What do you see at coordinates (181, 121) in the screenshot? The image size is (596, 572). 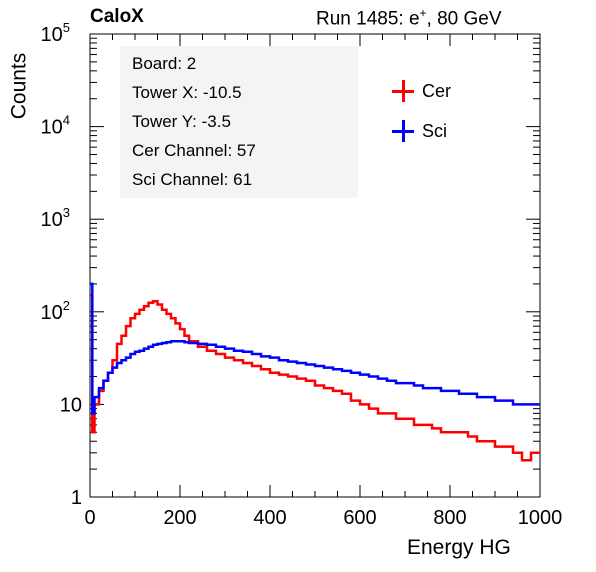 I see `info-tower-y: Tower Y: -3.5` at bounding box center [181, 121].